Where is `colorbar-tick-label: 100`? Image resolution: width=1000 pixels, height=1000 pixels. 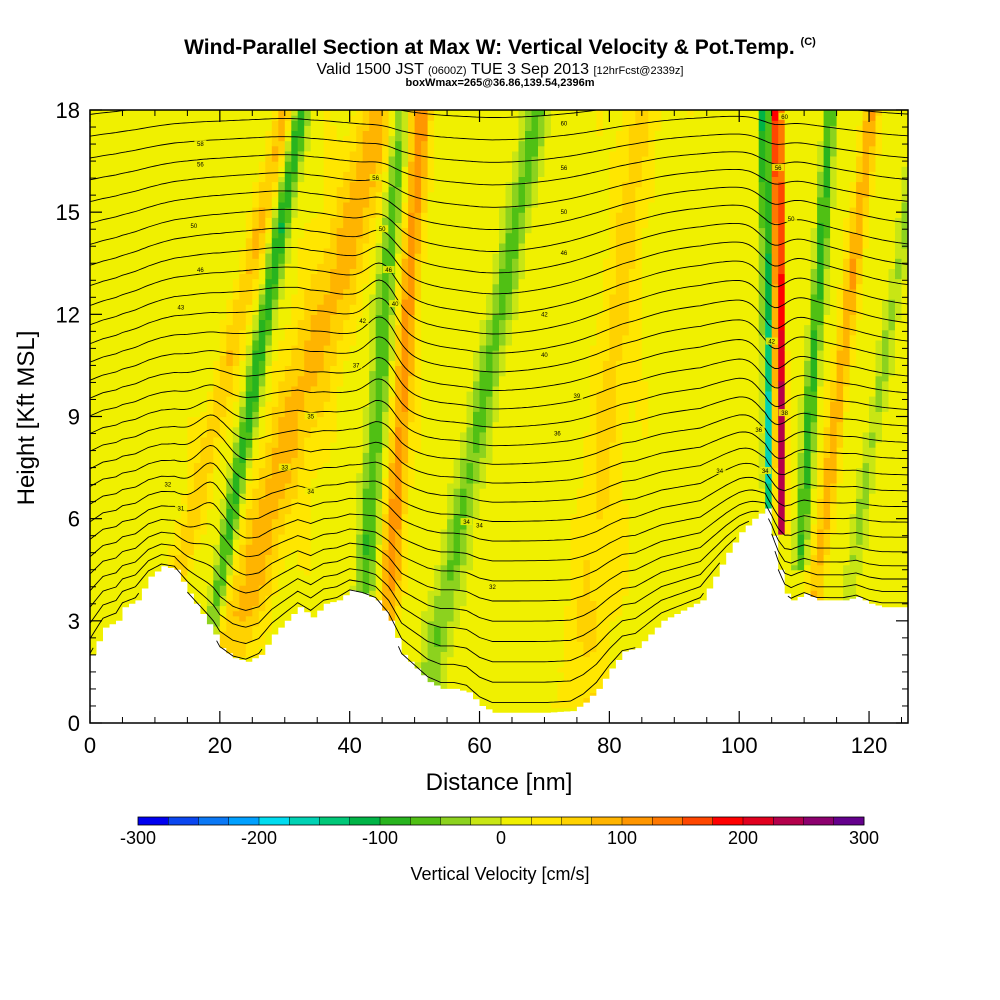 colorbar-tick-label: 100 is located at coordinates (622, 838).